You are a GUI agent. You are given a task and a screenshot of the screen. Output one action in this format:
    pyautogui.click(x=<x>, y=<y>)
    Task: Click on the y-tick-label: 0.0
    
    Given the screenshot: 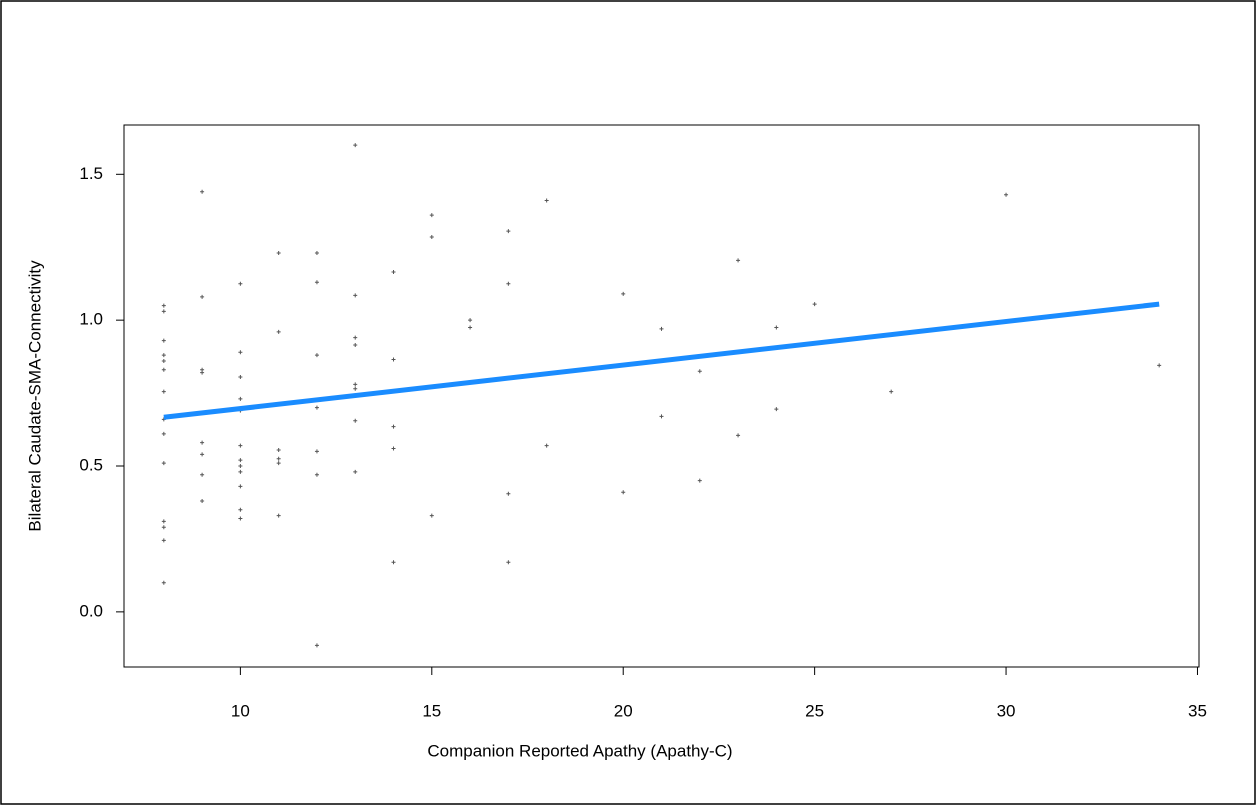 What is the action you would take?
    pyautogui.click(x=91, y=610)
    